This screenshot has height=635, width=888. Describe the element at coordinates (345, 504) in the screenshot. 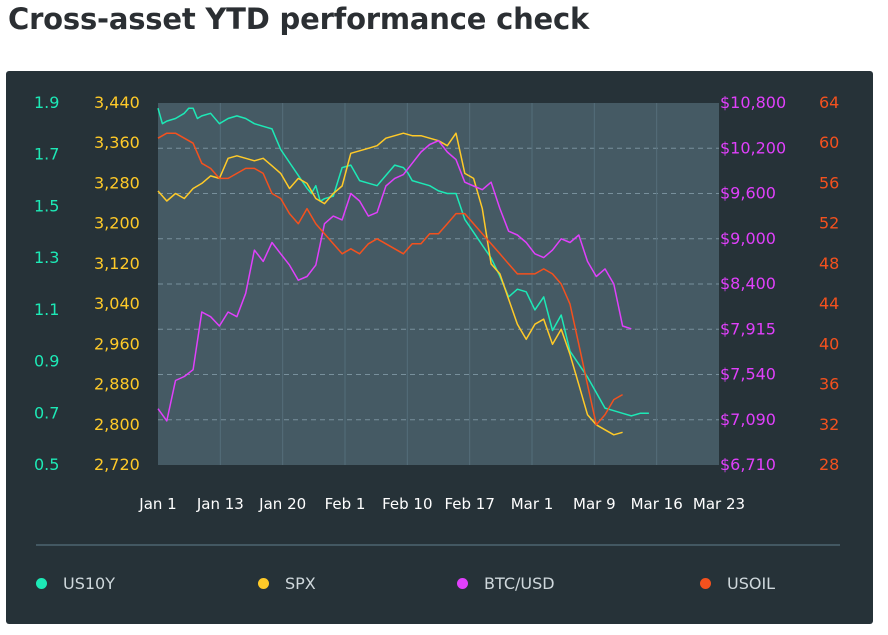

I see `x-tick-label: Feb 1` at that location.